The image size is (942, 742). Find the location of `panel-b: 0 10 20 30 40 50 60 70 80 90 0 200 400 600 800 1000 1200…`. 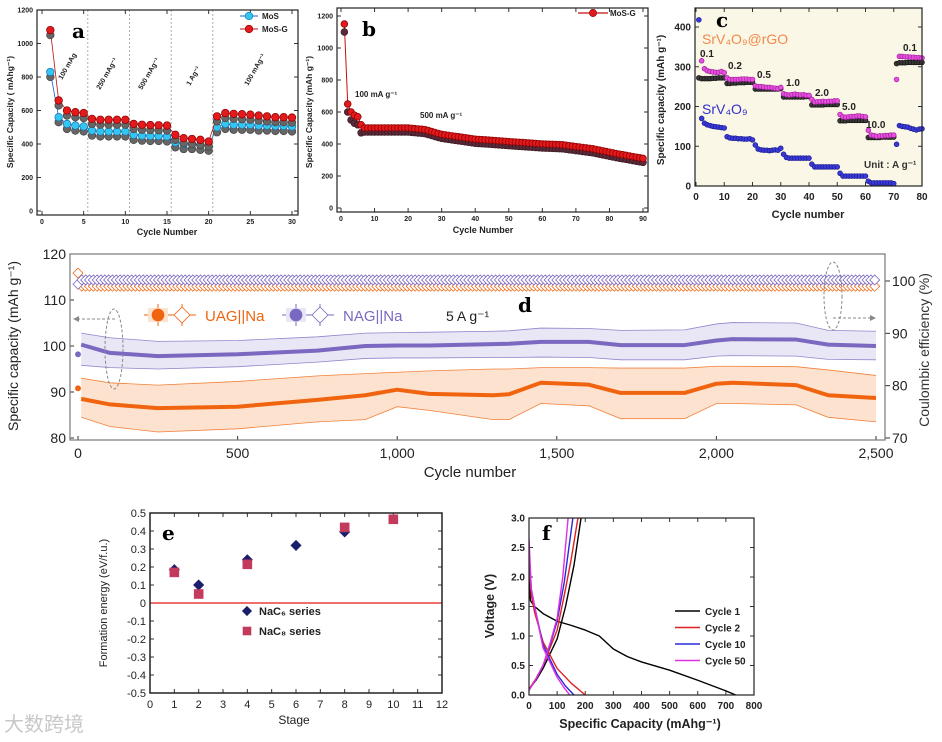

panel-b: 0 10 20 30 40 50 60 70 80 90 0 200 400 600 800 1000 1200… is located at coordinates (476, 121).